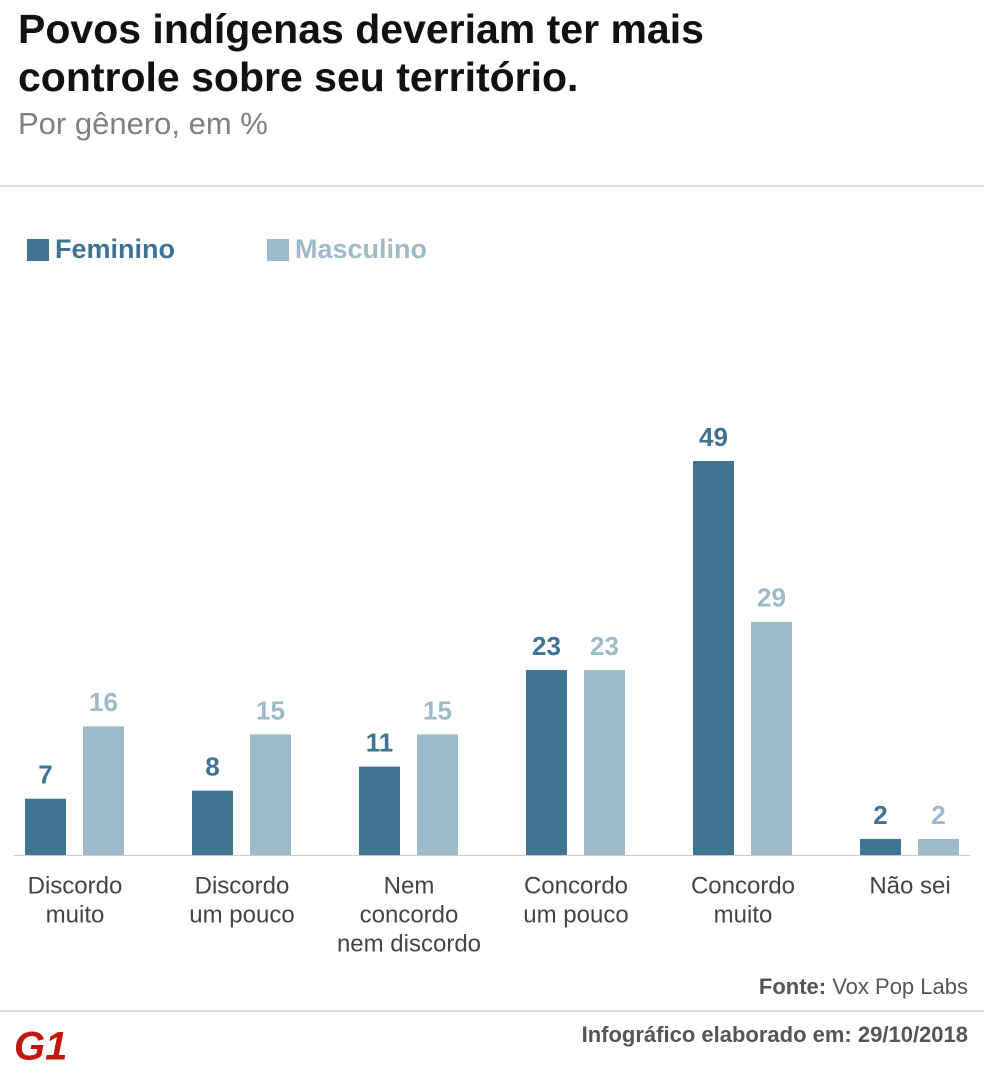 The height and width of the screenshot is (1090, 984). Describe the element at coordinates (913, 1034) in the screenshot. I see `credit-date: 29/10/2018` at that location.